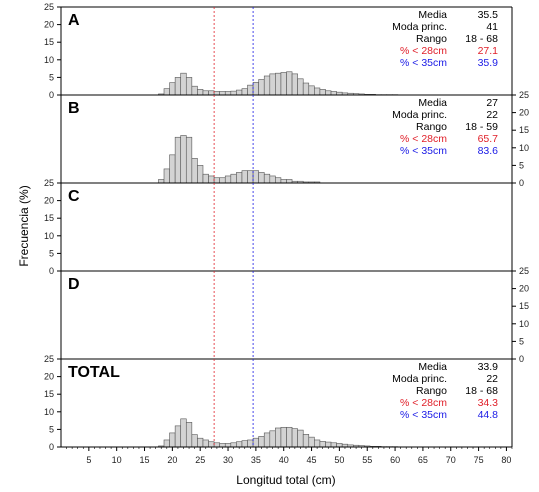  I want to click on y-tick-label: 20, so click(49, 377).